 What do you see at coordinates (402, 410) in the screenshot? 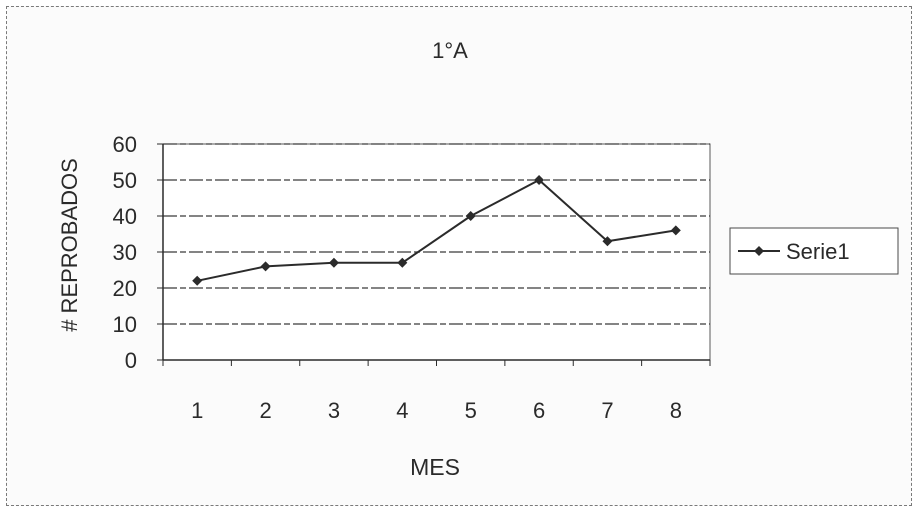
I see `x-tick-label: 4` at bounding box center [402, 410].